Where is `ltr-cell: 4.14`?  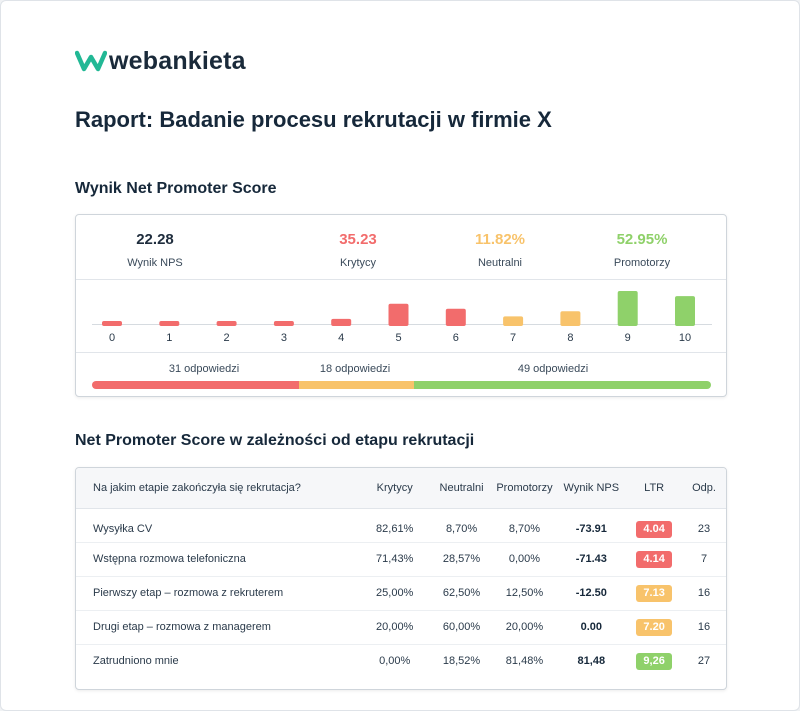
ltr-cell: 4.14 is located at coordinates (654, 559).